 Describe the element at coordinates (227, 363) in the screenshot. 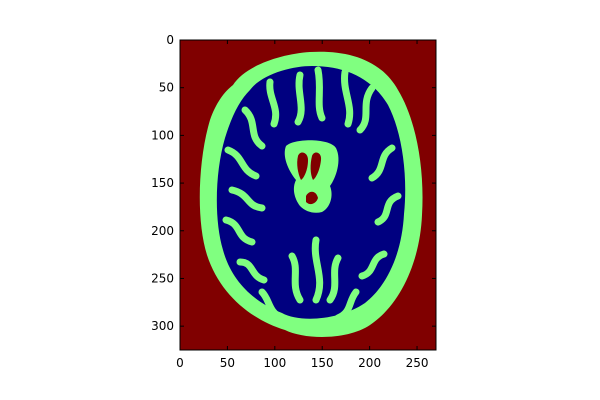

I see `x-tick-label: 50` at that location.